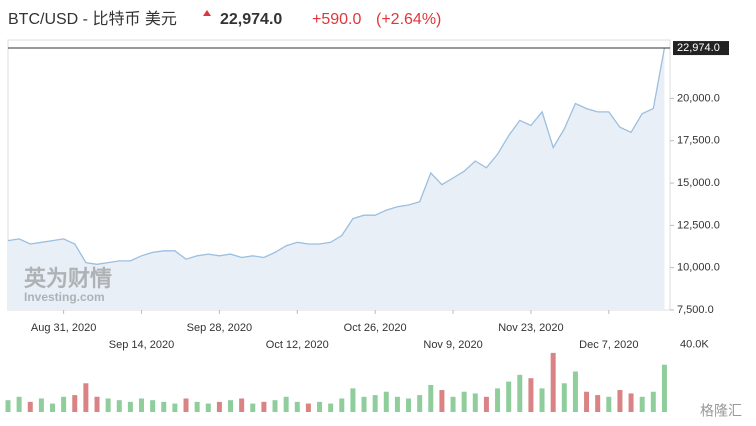  Describe the element at coordinates (608, 345) in the screenshot. I see `x-tick-label: Dec 7, 2020` at that location.